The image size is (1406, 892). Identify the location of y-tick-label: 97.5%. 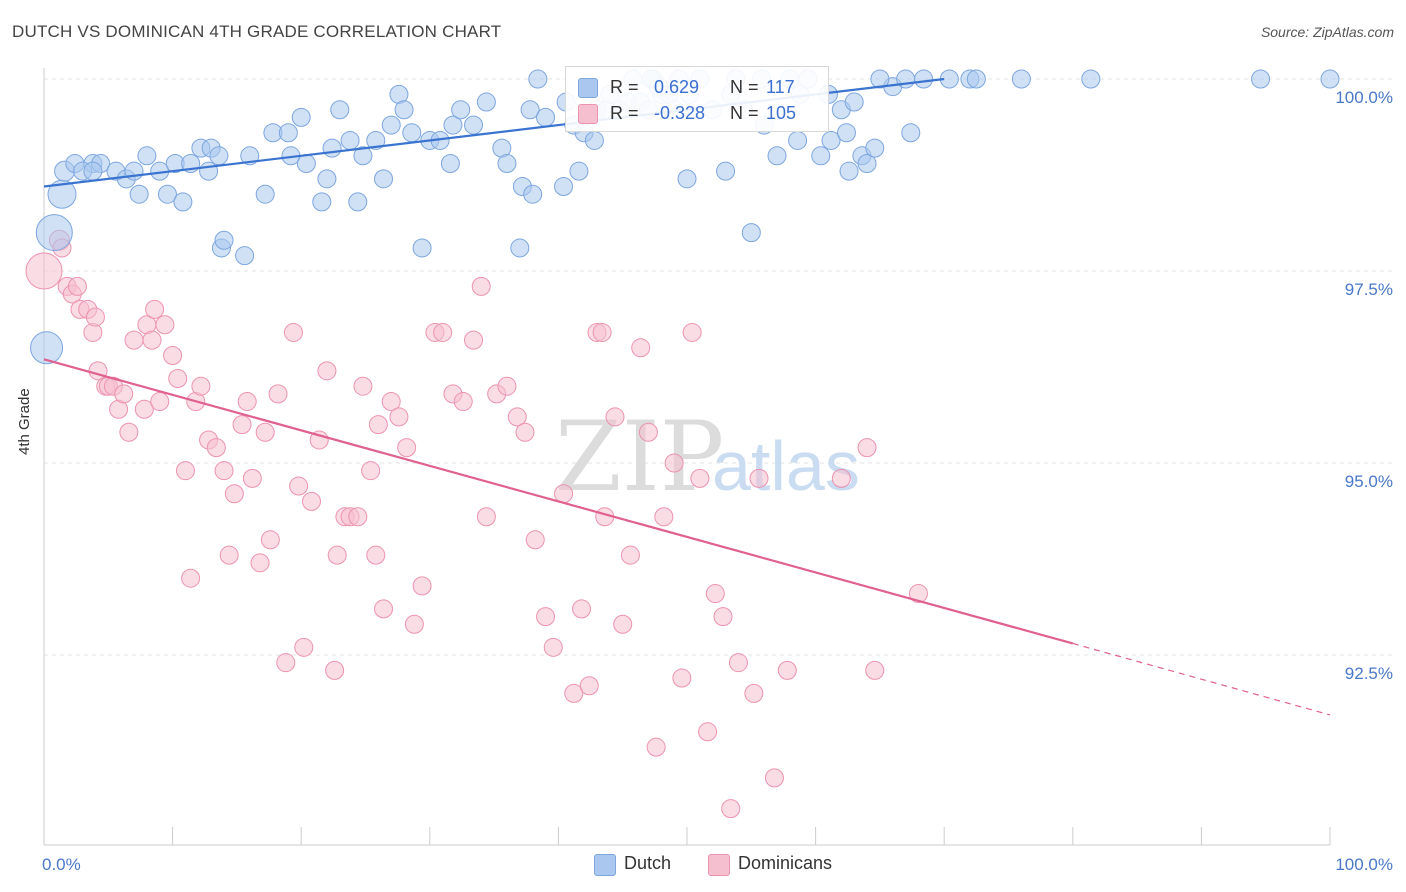
(1369, 289).